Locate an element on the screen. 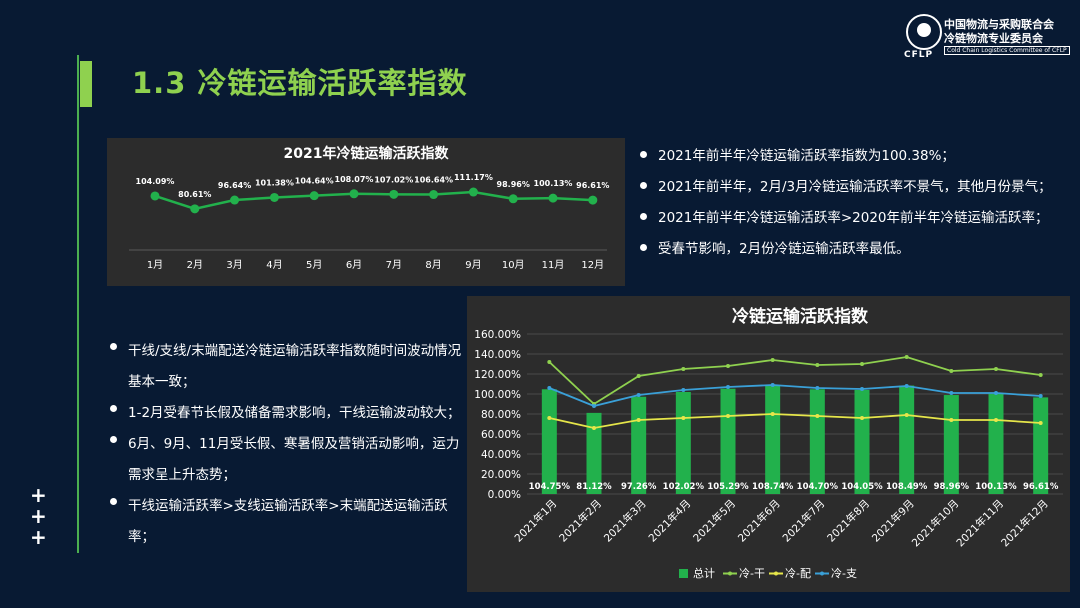  y-tick-label: 120.00% is located at coordinates (497, 375).